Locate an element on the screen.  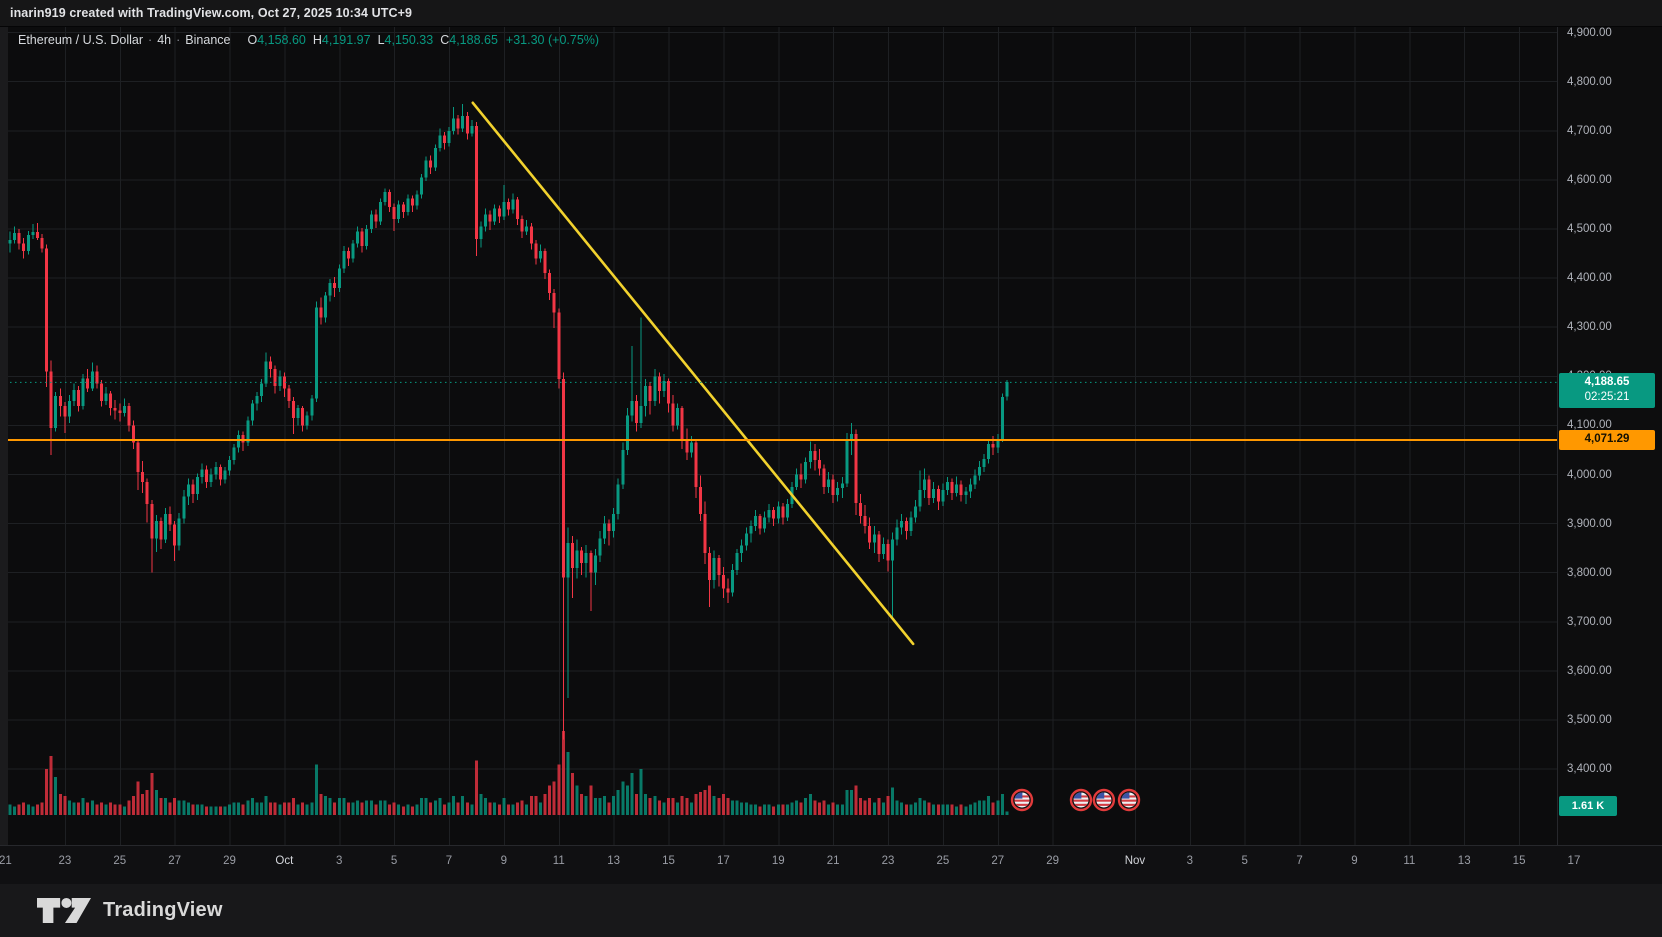
chart-left-edge is located at coordinates (4, 436).